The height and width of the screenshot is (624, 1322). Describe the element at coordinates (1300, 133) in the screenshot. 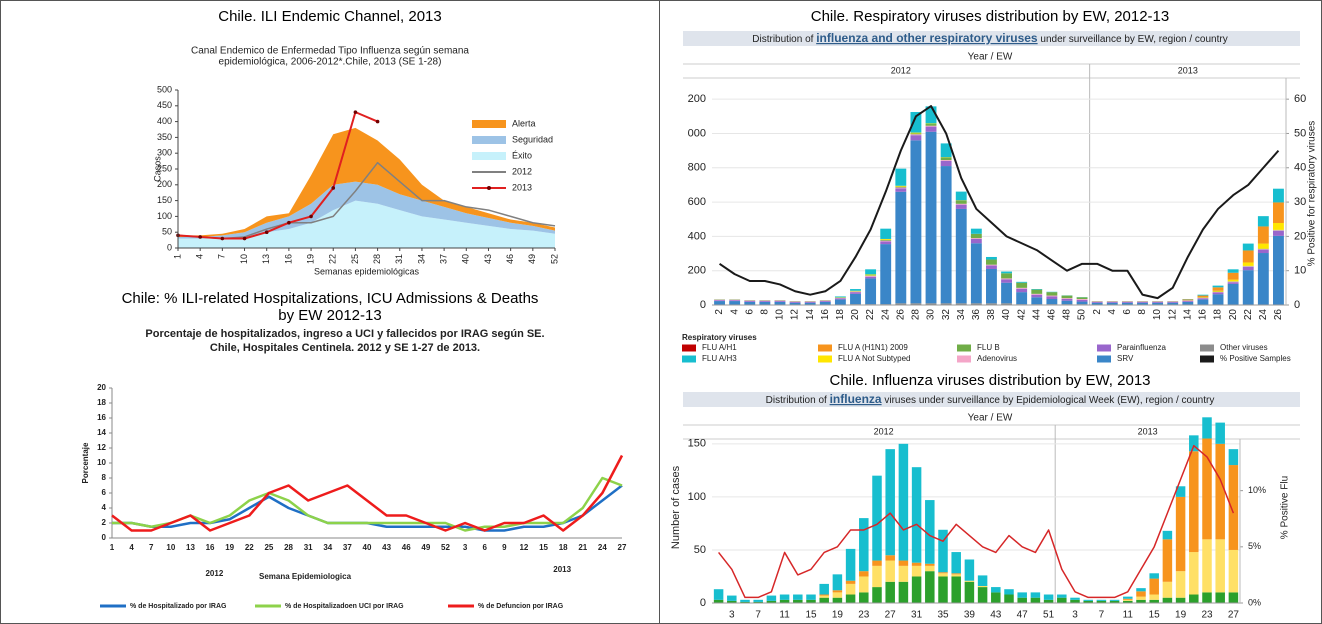

I see `y2-tick-label: 50` at that location.